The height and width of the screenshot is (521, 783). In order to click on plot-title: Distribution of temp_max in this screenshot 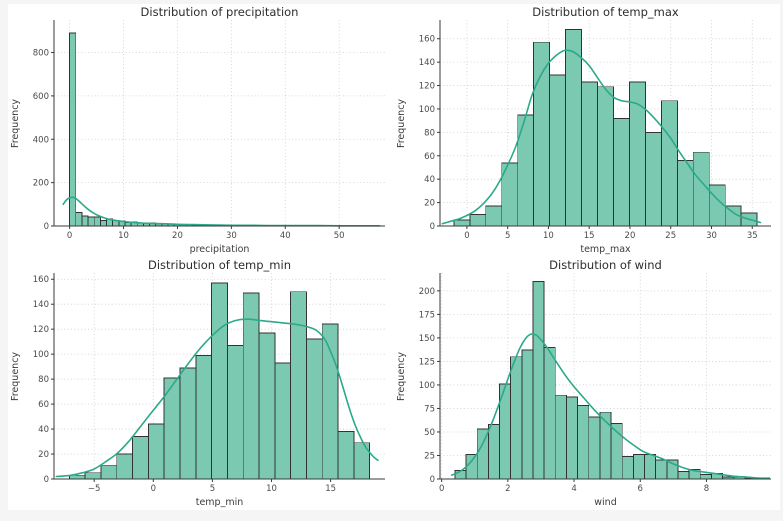, I will do `click(605, 12)`.